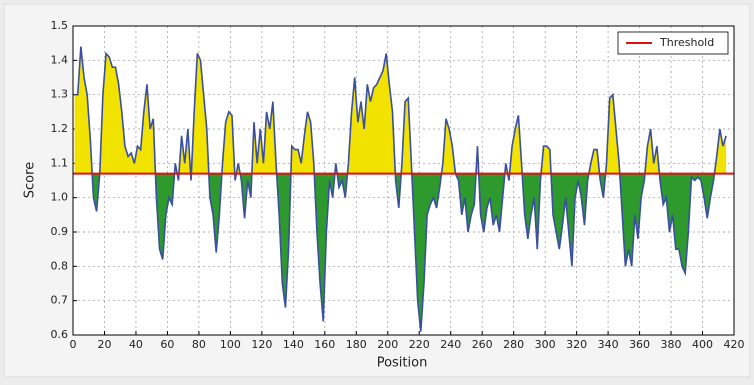  I want to click on y-tick-label: 1.4, so click(60, 59).